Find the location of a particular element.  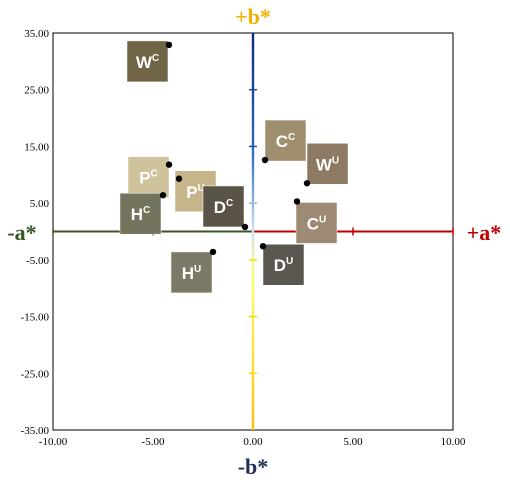

y-tick-label: -25.00 is located at coordinates (35, 374).